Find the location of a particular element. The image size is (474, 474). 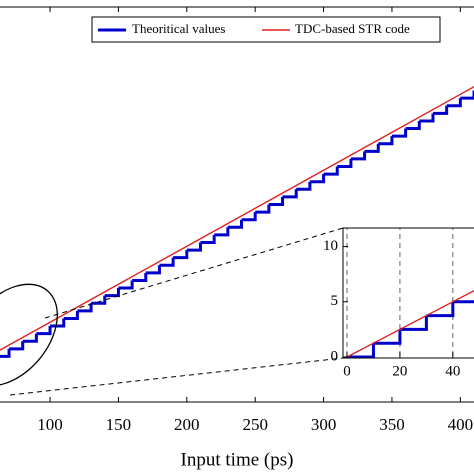

x-tick-label: 250 is located at coordinates (255, 424).